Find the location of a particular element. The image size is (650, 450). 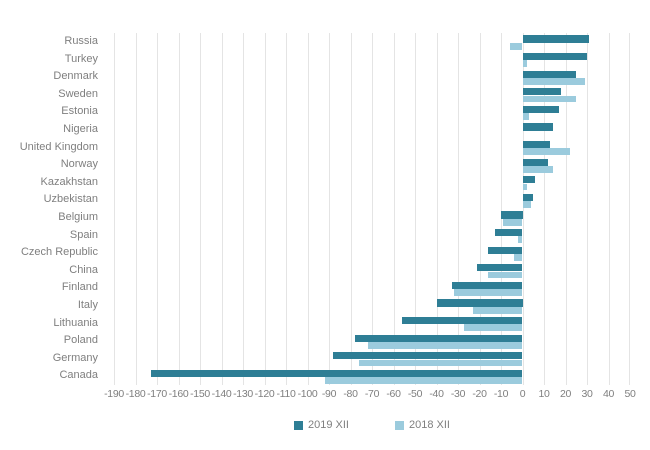

bar-2018-xii-russia is located at coordinates (516, 46).